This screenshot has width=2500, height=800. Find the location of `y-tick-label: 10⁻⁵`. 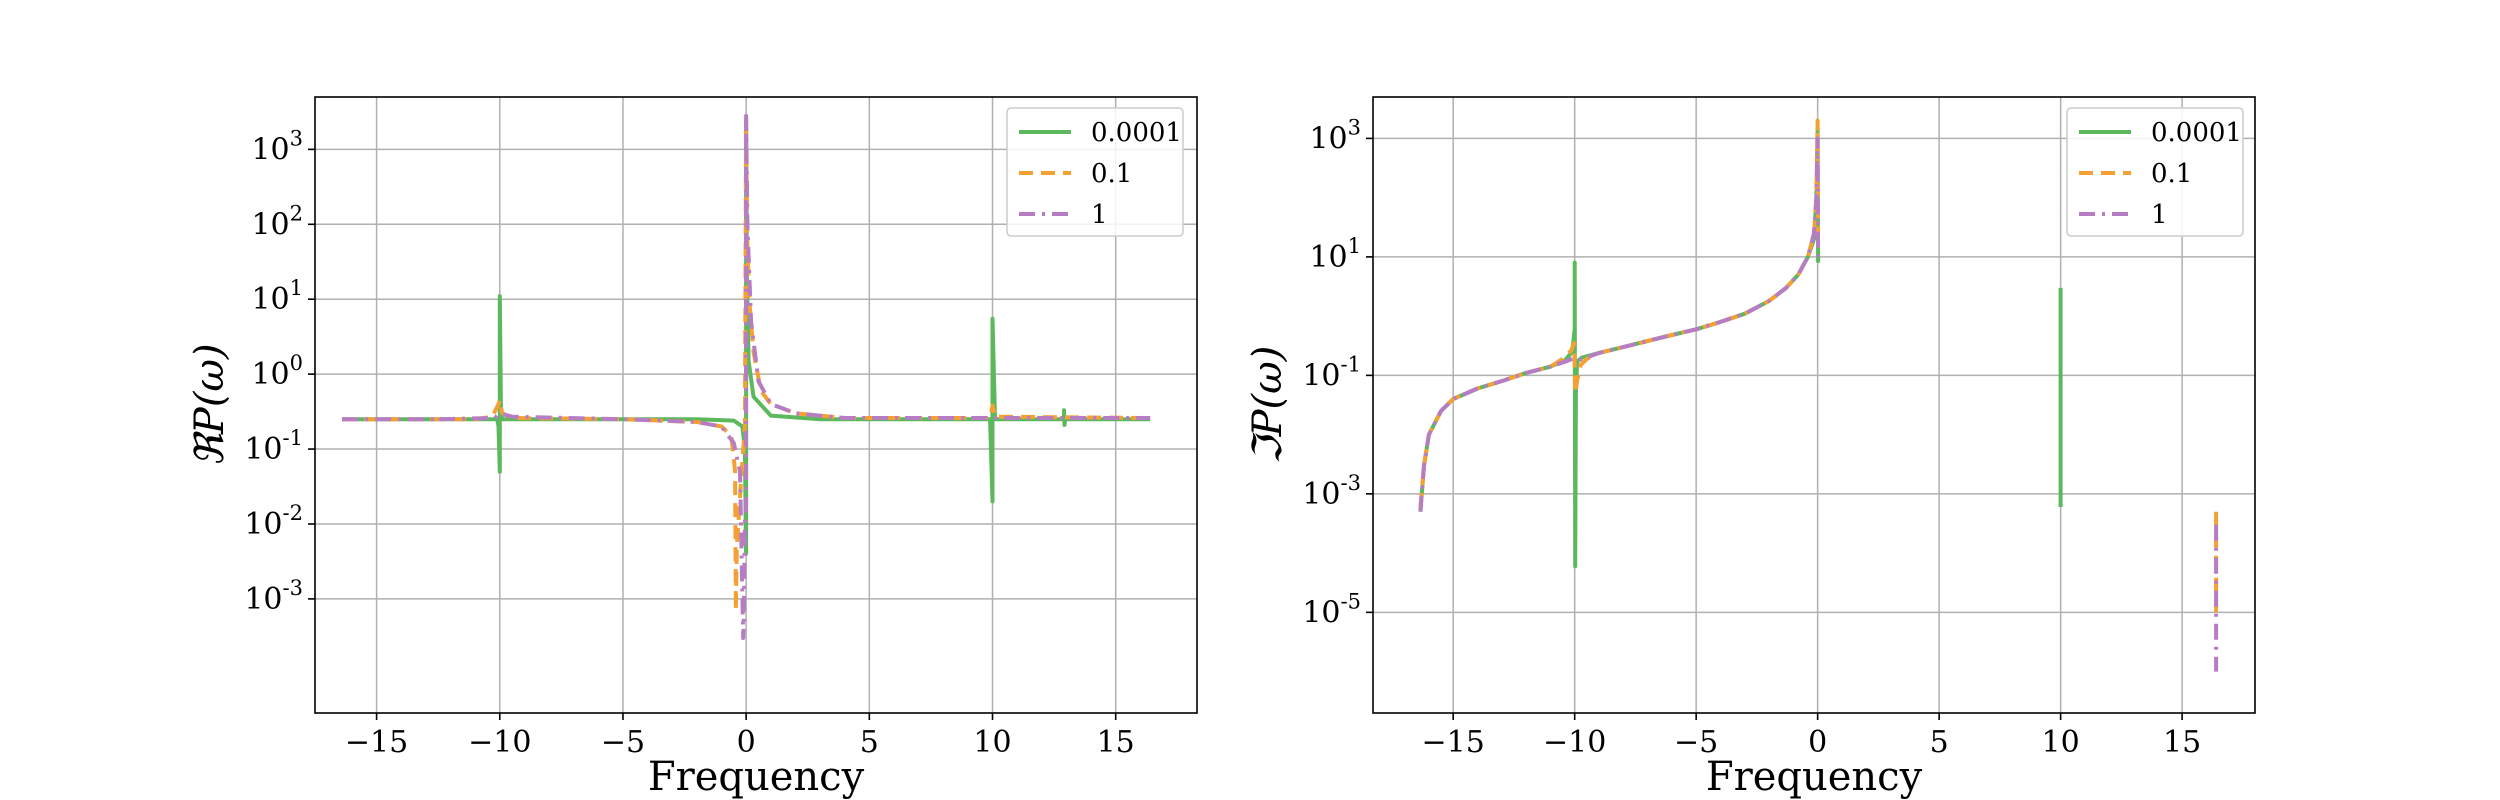

y-tick-label: 10⁻⁵ is located at coordinates (1331, 609).